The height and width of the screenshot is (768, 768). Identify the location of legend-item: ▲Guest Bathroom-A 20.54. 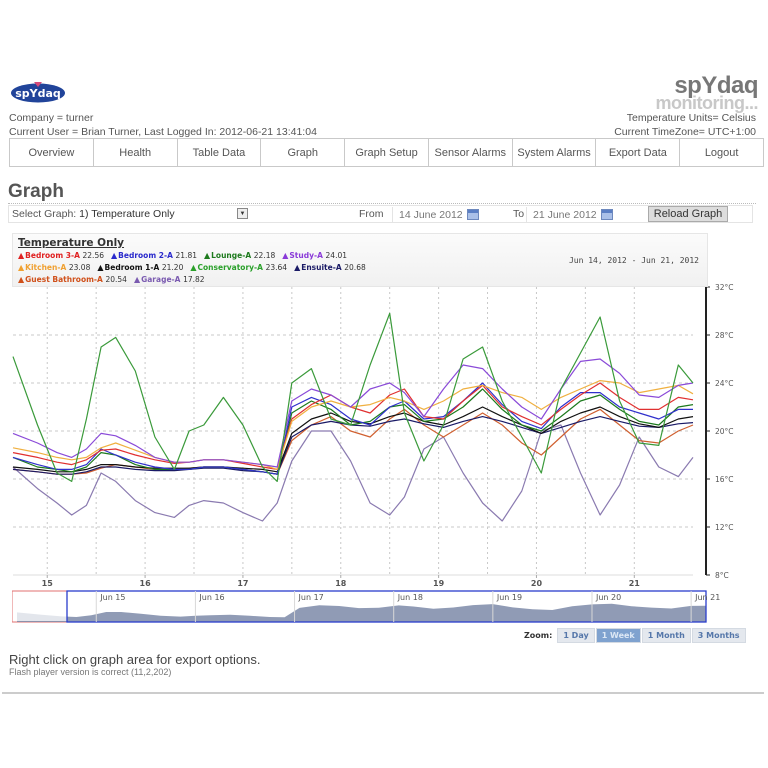
(72, 279).